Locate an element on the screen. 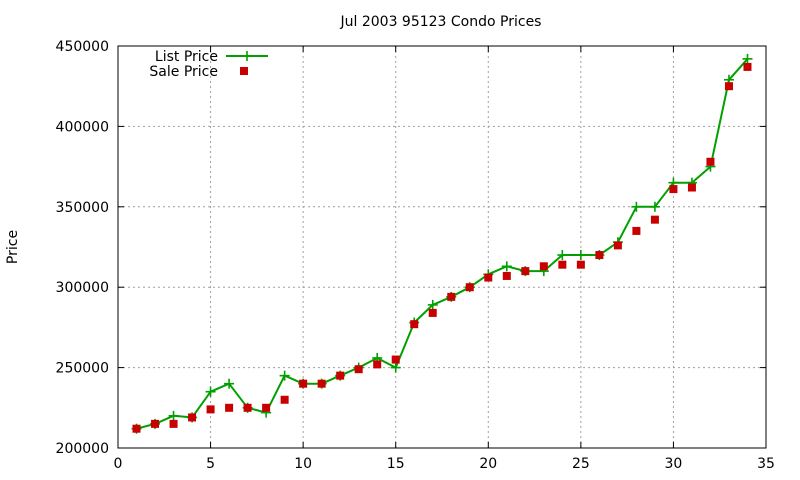  y-axis-label: Price is located at coordinates (13, 247).